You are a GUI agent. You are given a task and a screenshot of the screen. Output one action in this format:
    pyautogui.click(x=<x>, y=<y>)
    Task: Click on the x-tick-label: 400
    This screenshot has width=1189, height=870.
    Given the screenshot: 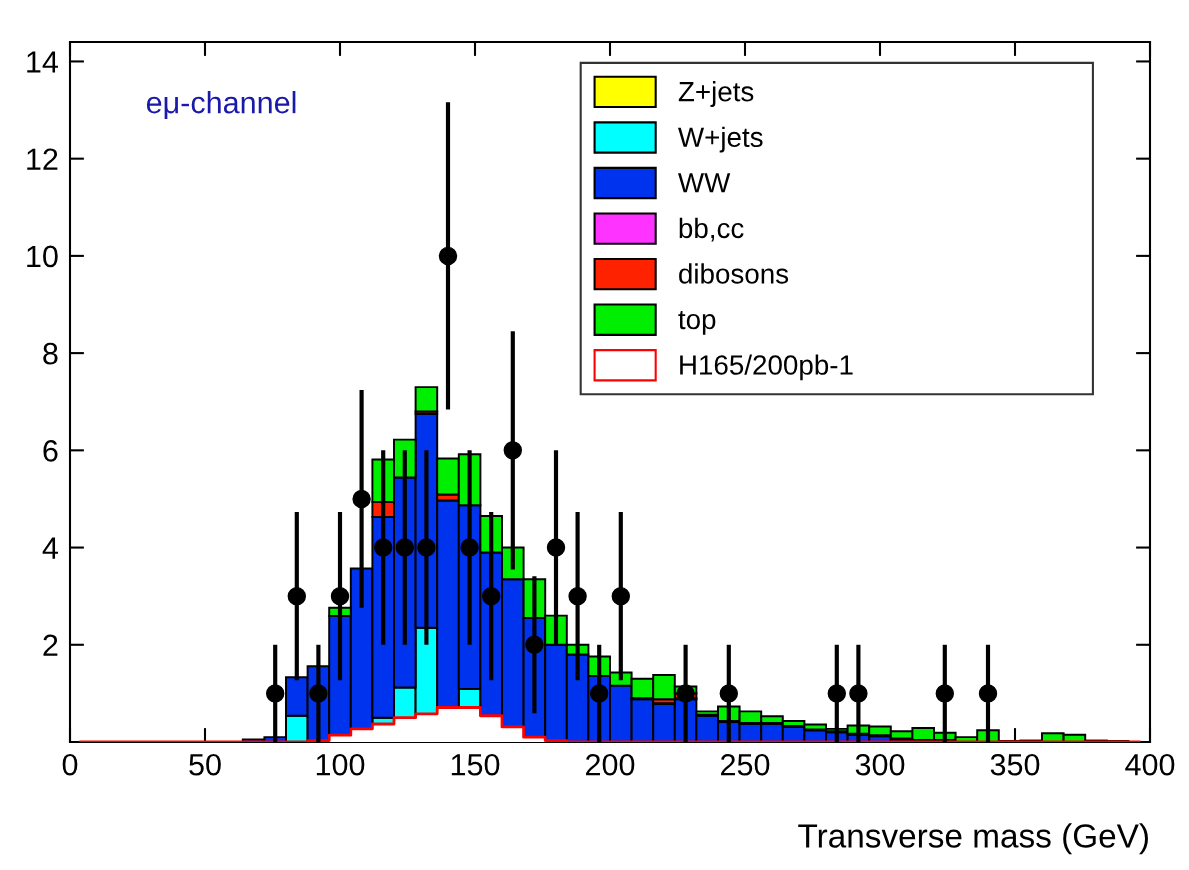 What is the action you would take?
    pyautogui.click(x=1150, y=764)
    